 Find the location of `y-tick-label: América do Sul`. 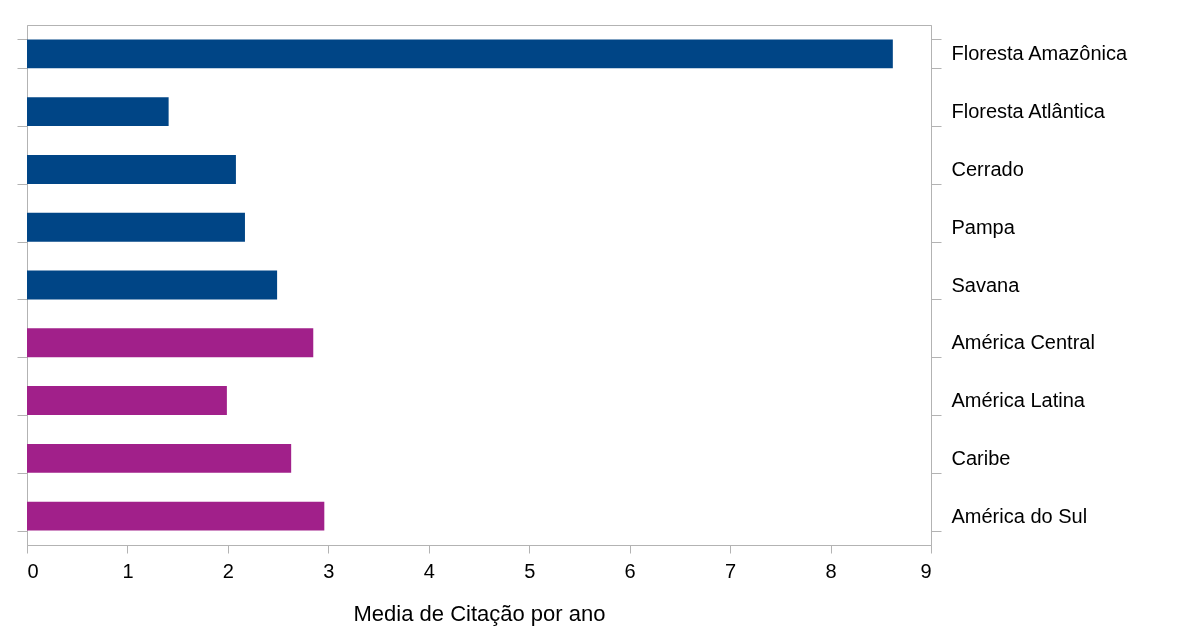

y-tick-label: América do Sul is located at coordinates (1019, 515).